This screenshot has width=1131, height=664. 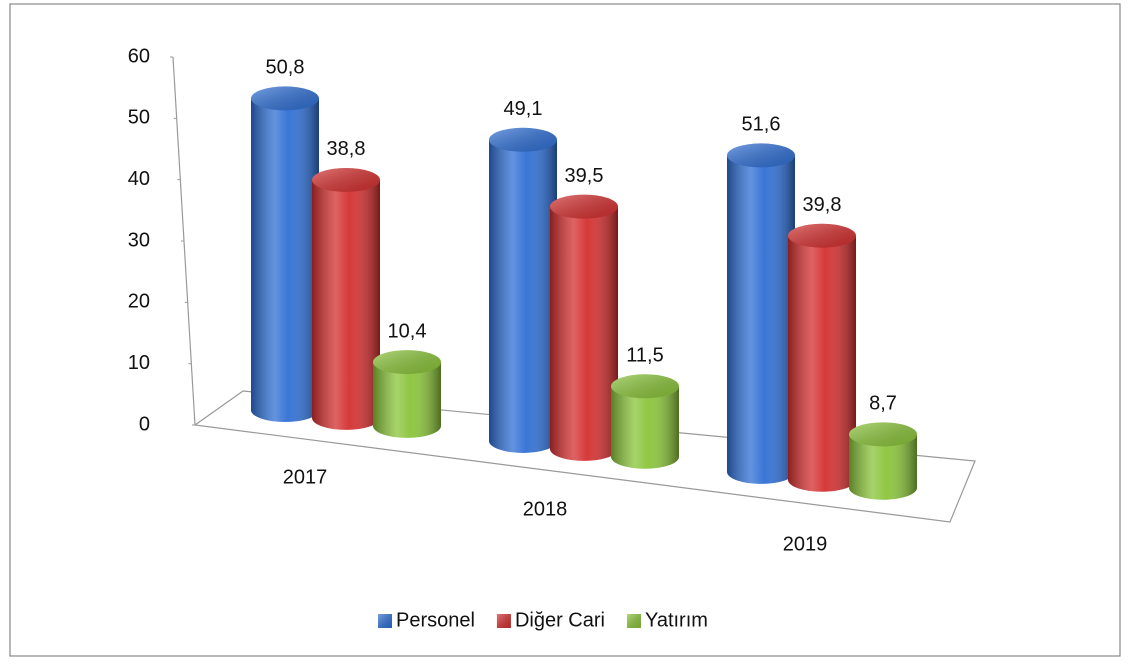 What do you see at coordinates (560, 620) in the screenshot?
I see `legend-label: Diğer Cari` at bounding box center [560, 620].